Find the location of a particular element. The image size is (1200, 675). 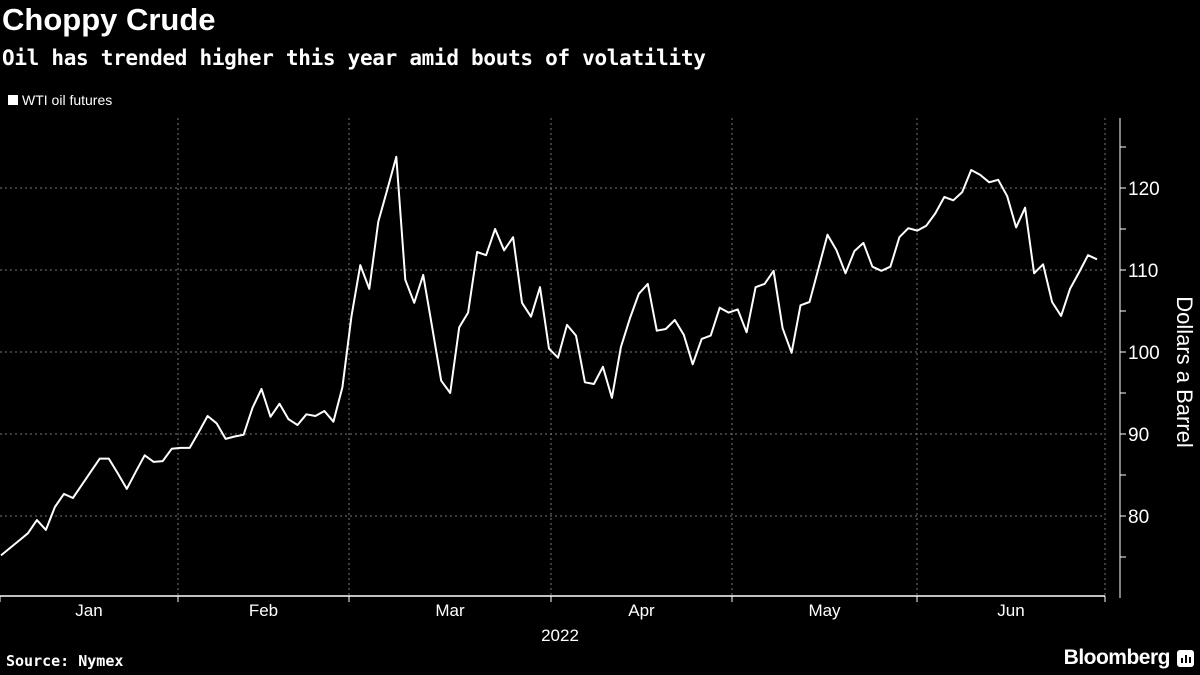

x-axis-label: 2022 is located at coordinates (560, 635).